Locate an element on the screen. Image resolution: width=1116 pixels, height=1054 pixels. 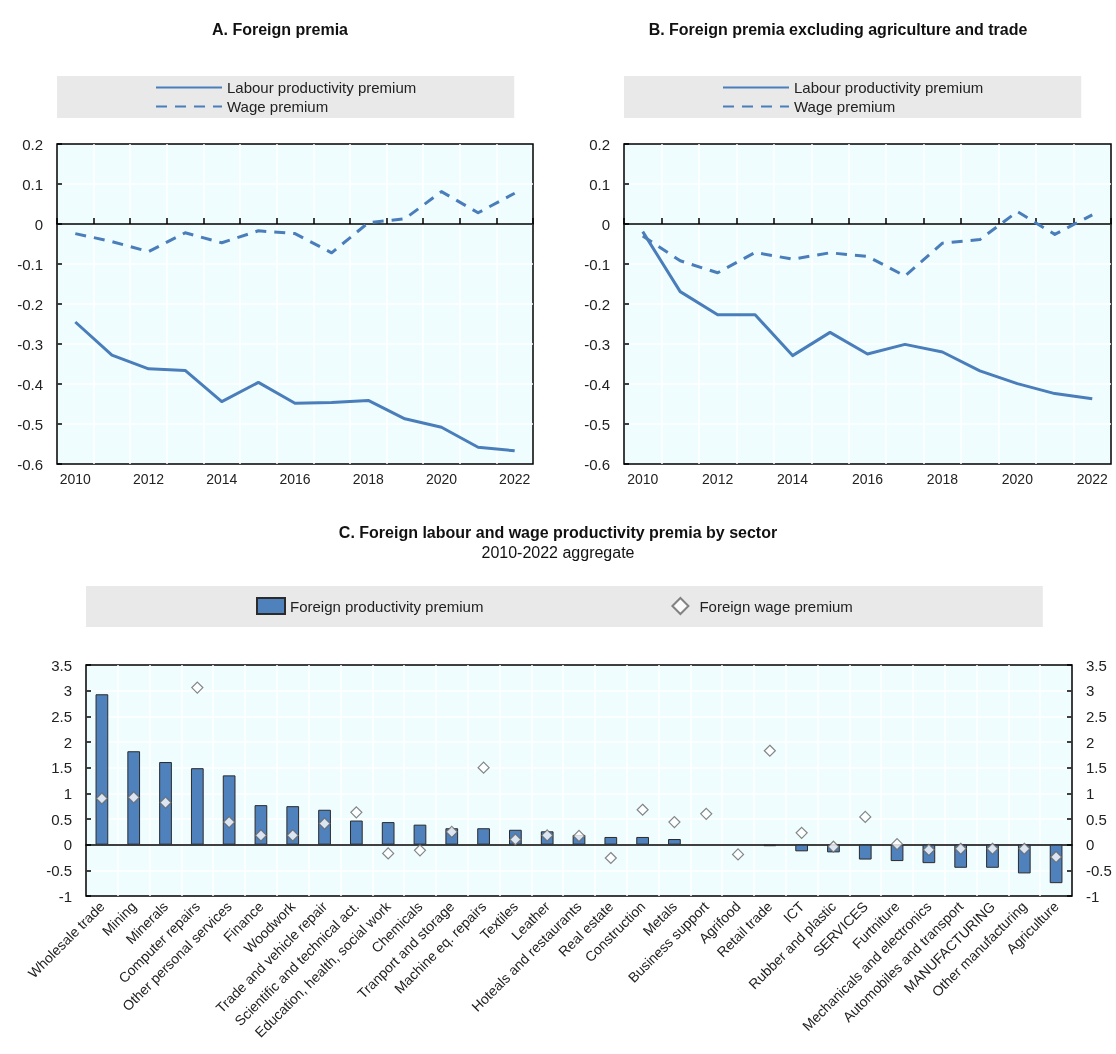
chart-subtitle: 2010-2022 aggregate is located at coordinates (558, 552).